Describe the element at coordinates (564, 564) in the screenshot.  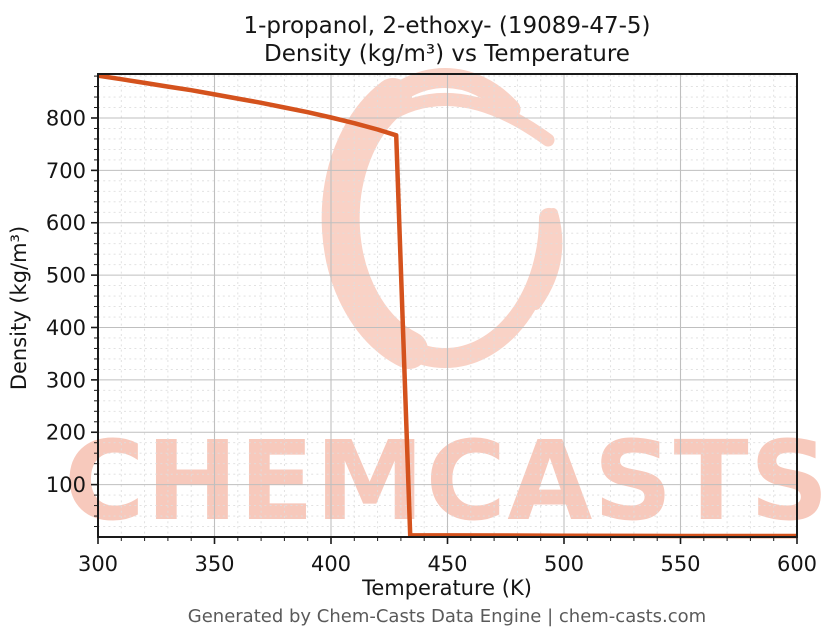
I see `x-tick-label: 500` at that location.